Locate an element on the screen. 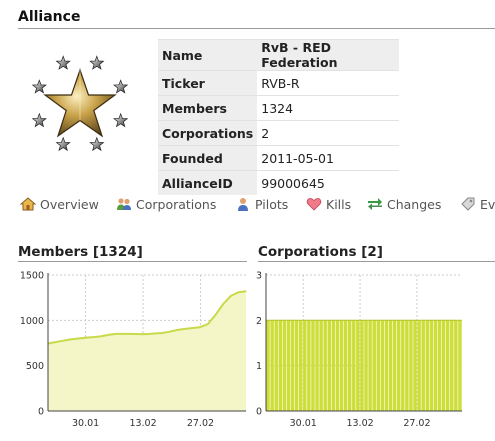 This screenshot has width=495, height=441. info-key: AllianceID is located at coordinates (208, 182).